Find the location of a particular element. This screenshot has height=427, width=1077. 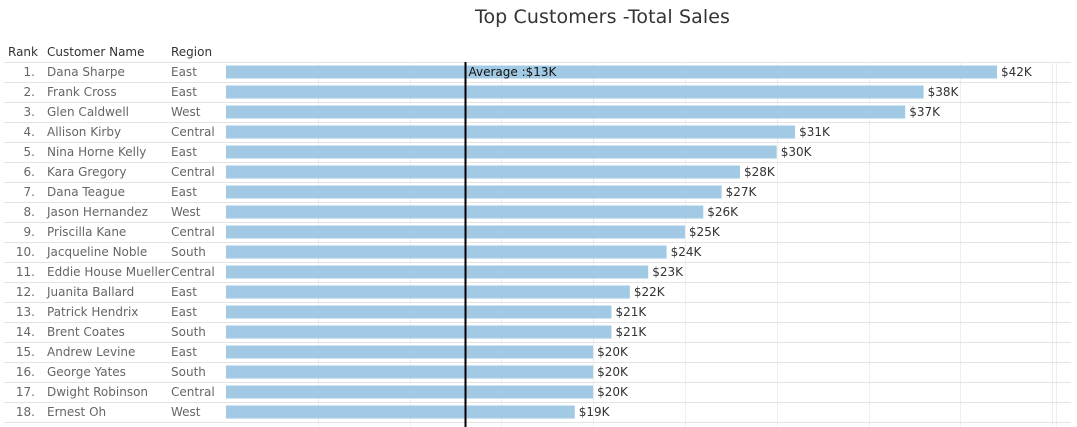

value-label: $30K is located at coordinates (797, 152).